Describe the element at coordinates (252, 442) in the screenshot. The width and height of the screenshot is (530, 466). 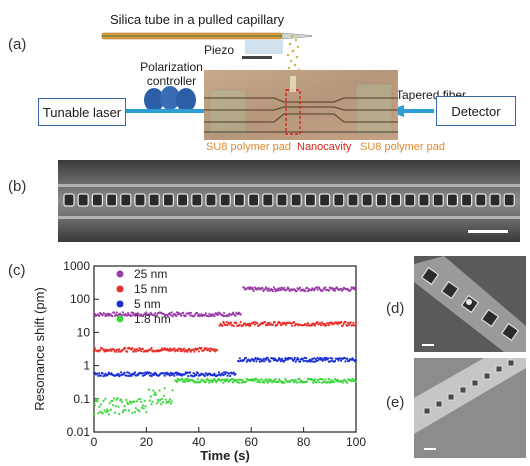
I see `x-tick-label: 60` at that location.